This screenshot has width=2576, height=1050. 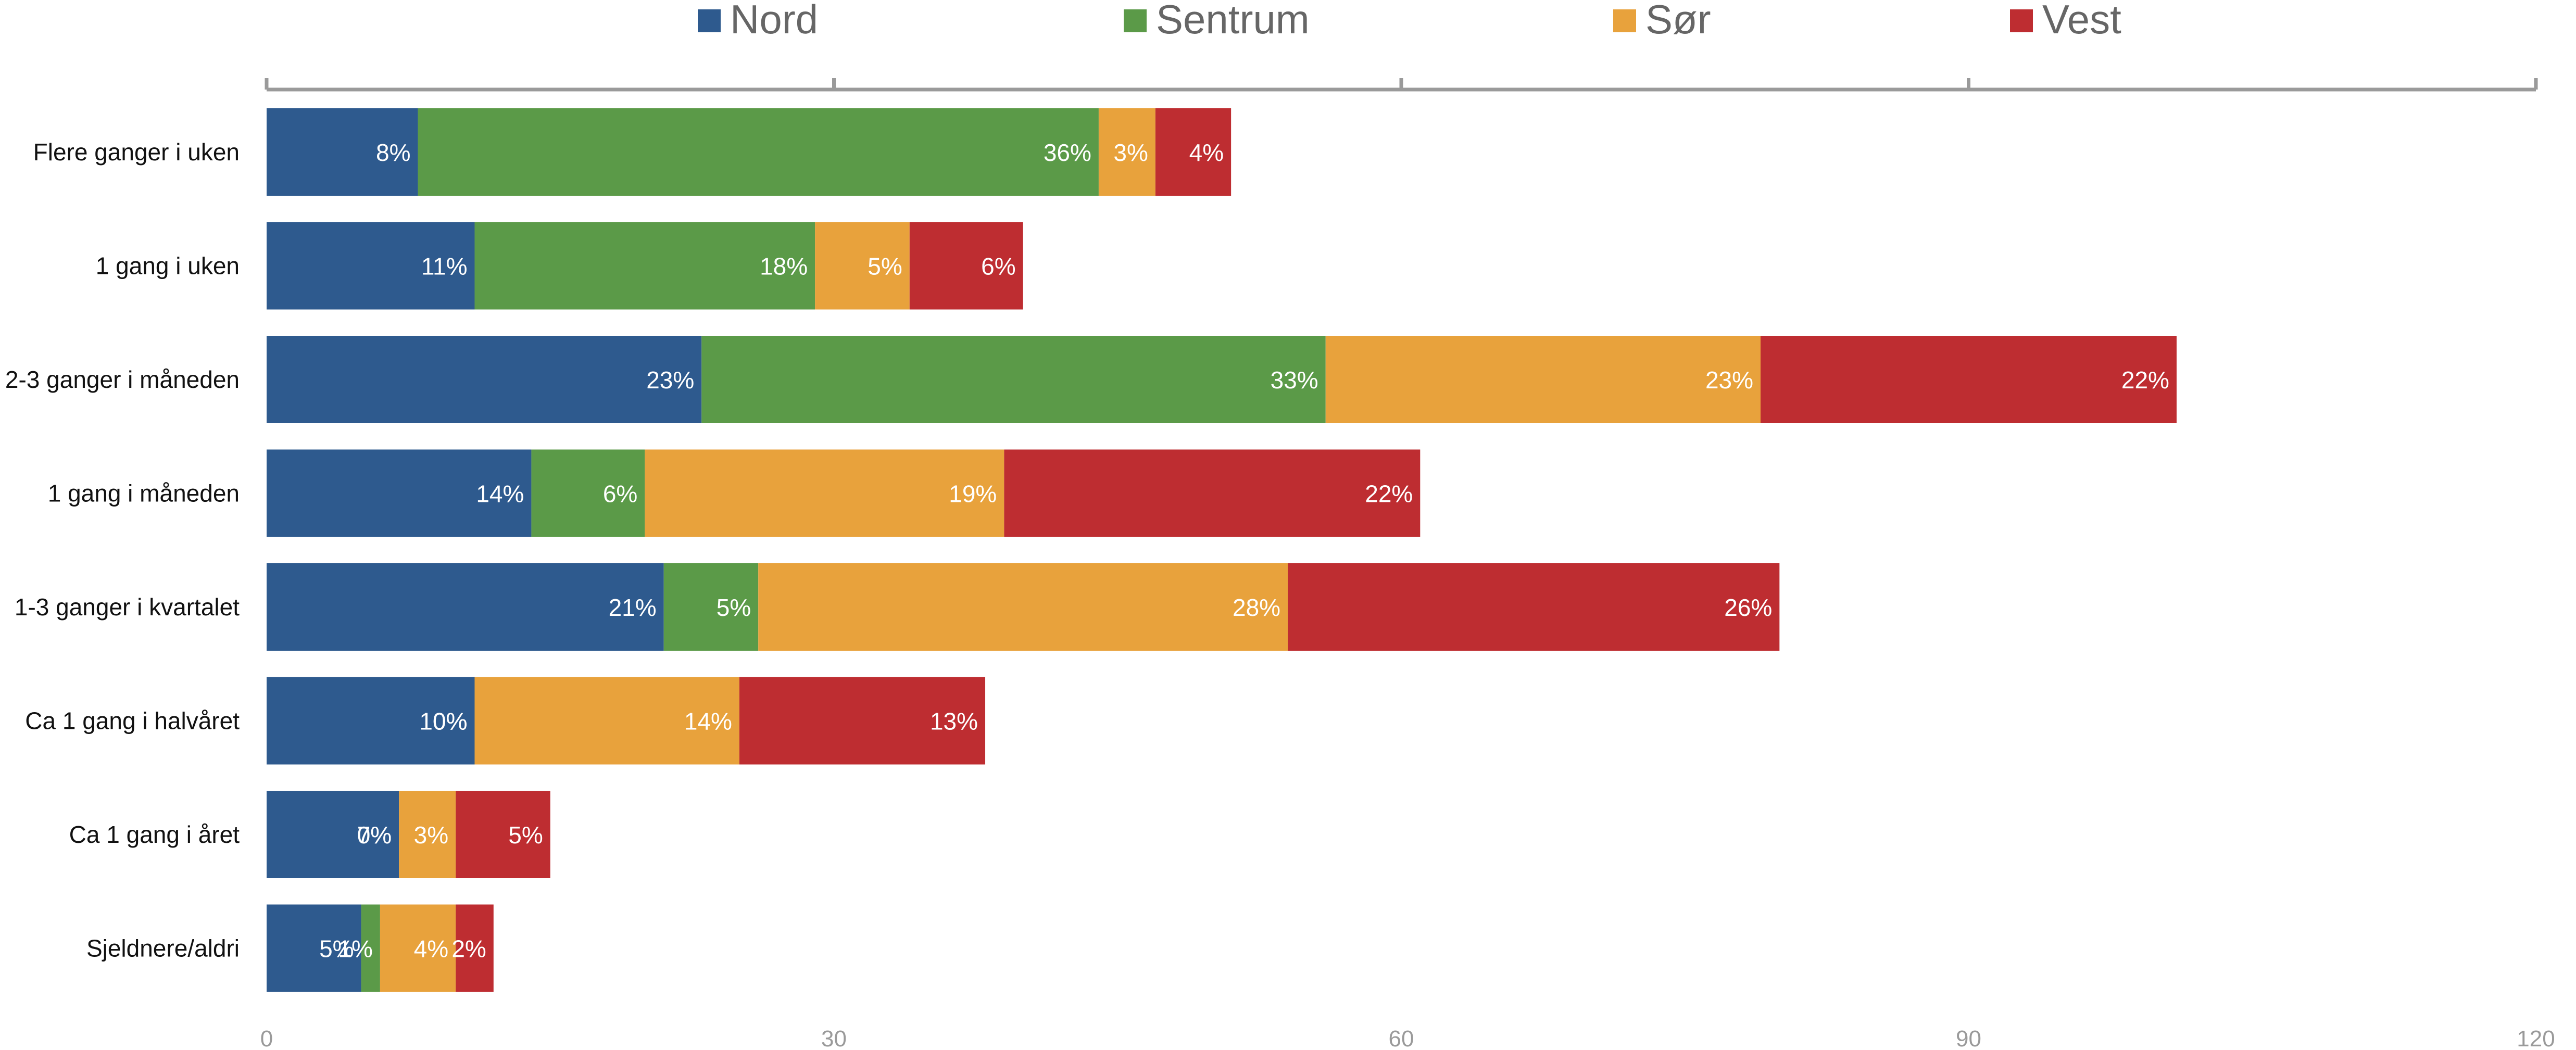 I want to click on data-label-nord-4: 21%, so click(x=633, y=607).